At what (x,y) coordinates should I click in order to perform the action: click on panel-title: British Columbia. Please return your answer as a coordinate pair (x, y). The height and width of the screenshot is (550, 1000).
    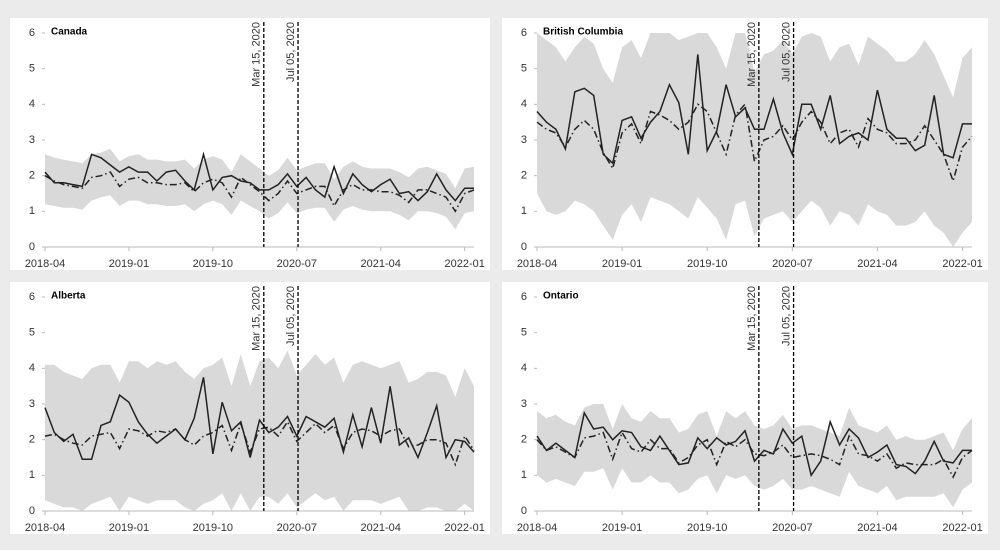
    Looking at the image, I should click on (583, 32).